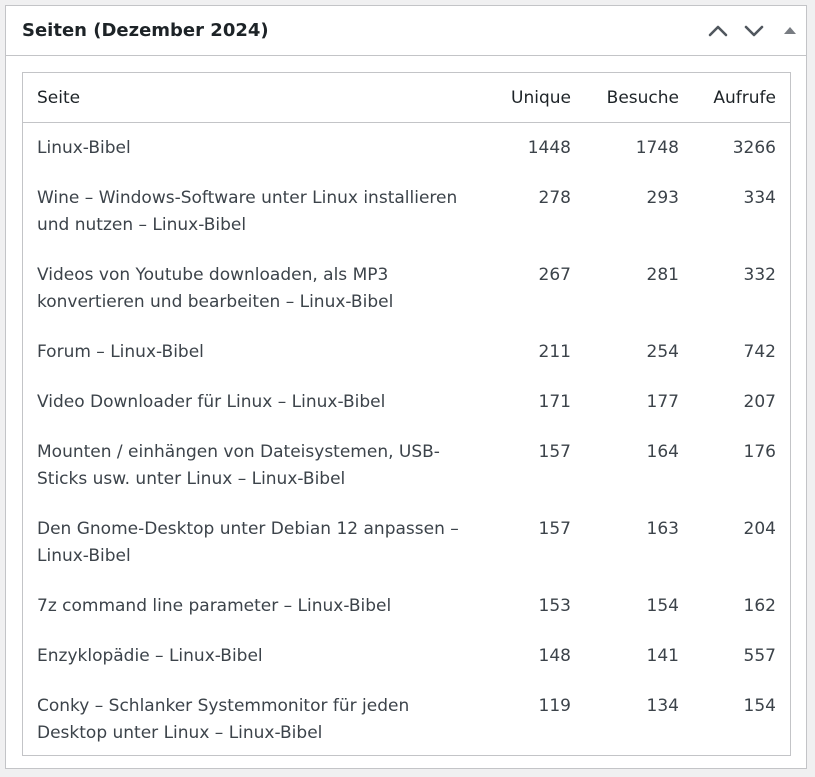  I want to click on unique-cell: 171, so click(554, 402).